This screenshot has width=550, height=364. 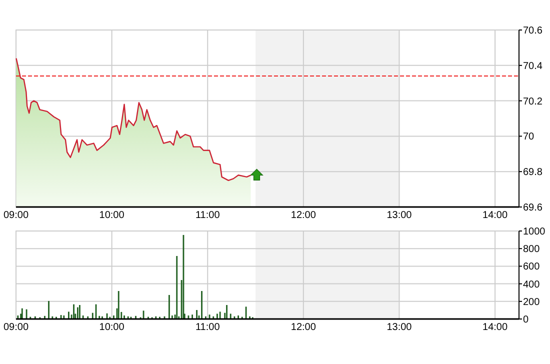 What do you see at coordinates (529, 137) in the screenshot?
I see `y-tick-label: 70` at bounding box center [529, 137].